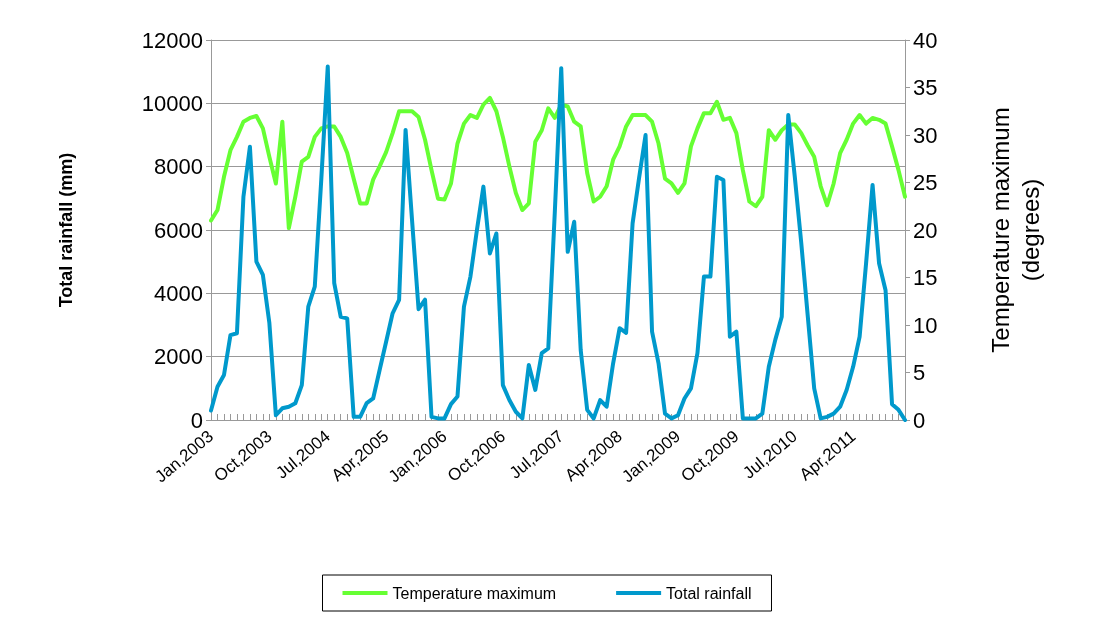 The image size is (1094, 619). Describe the element at coordinates (919, 420) in the screenshot. I see `y2-tick-label: 0` at that location.